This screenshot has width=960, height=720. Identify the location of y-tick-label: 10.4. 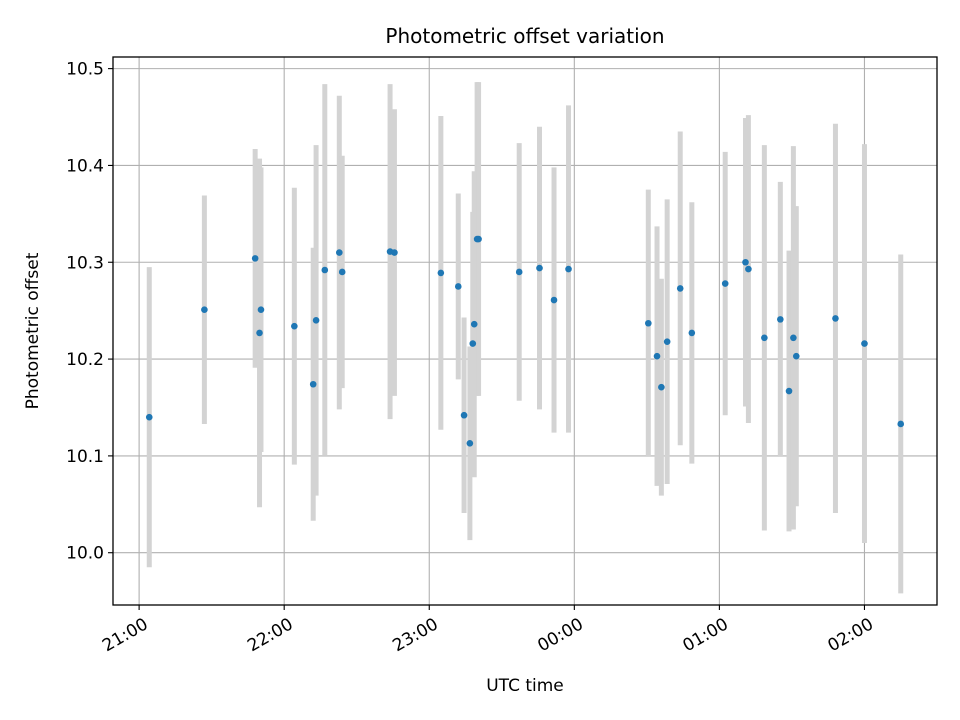
(85, 166).